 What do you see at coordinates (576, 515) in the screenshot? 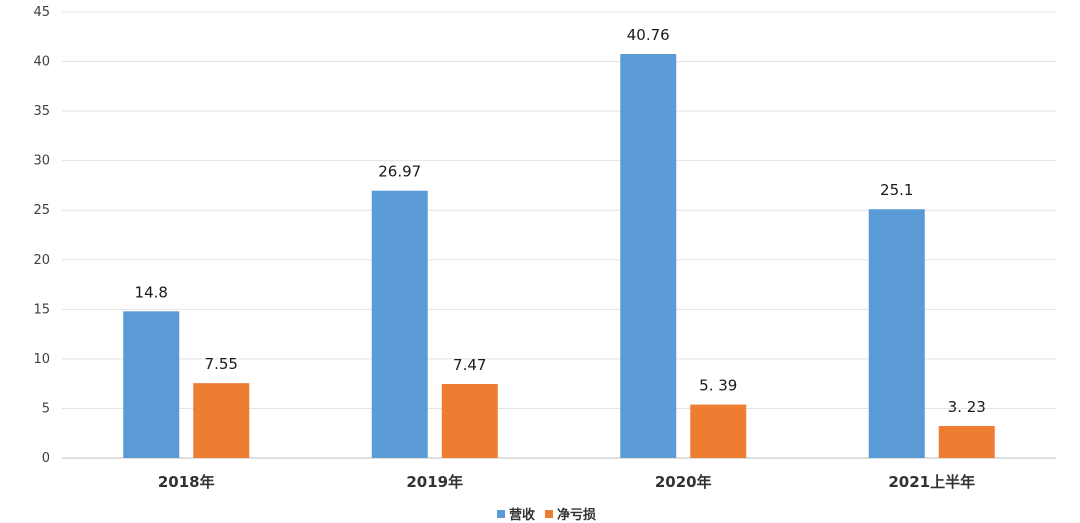
I see `legend-label: 净亏损` at bounding box center [576, 515].